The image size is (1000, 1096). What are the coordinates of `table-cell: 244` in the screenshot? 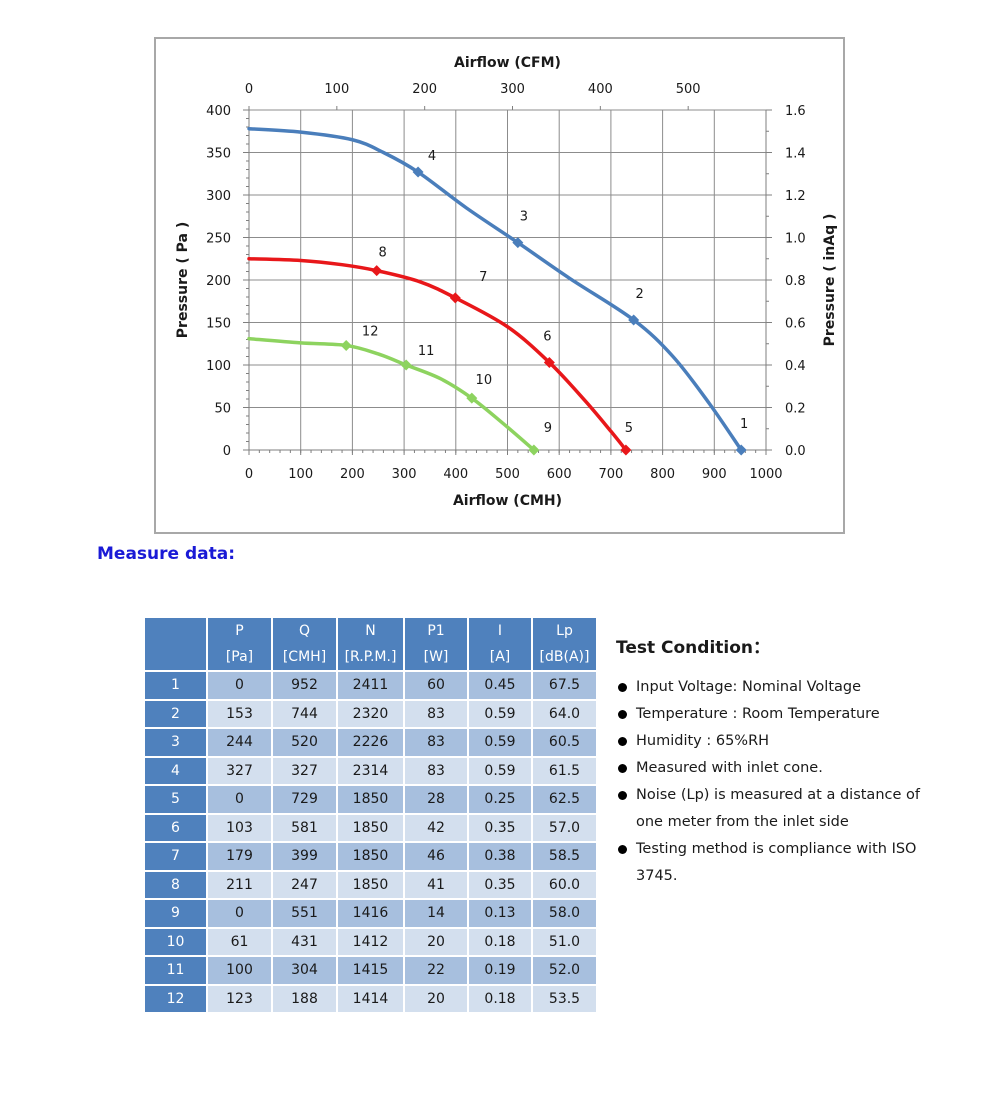 It's located at (239, 742).